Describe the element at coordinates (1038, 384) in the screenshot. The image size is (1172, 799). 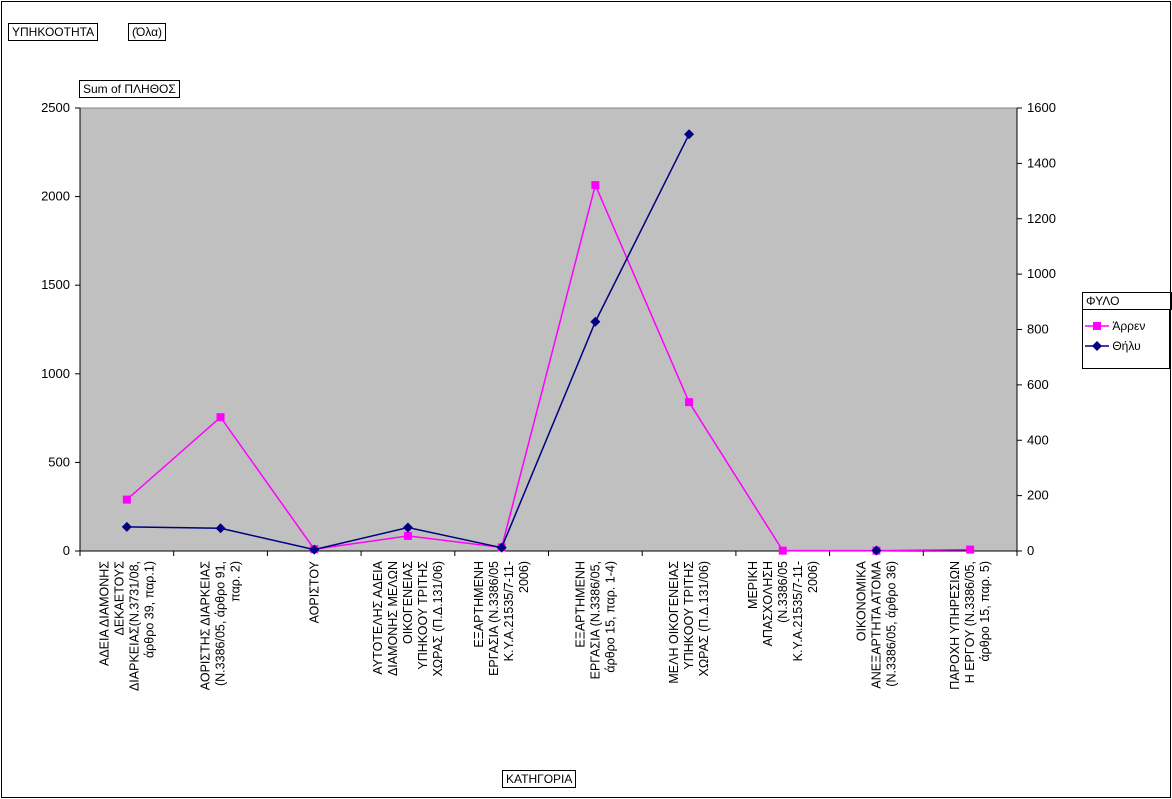
I see `y-right-tick-label: 600` at that location.